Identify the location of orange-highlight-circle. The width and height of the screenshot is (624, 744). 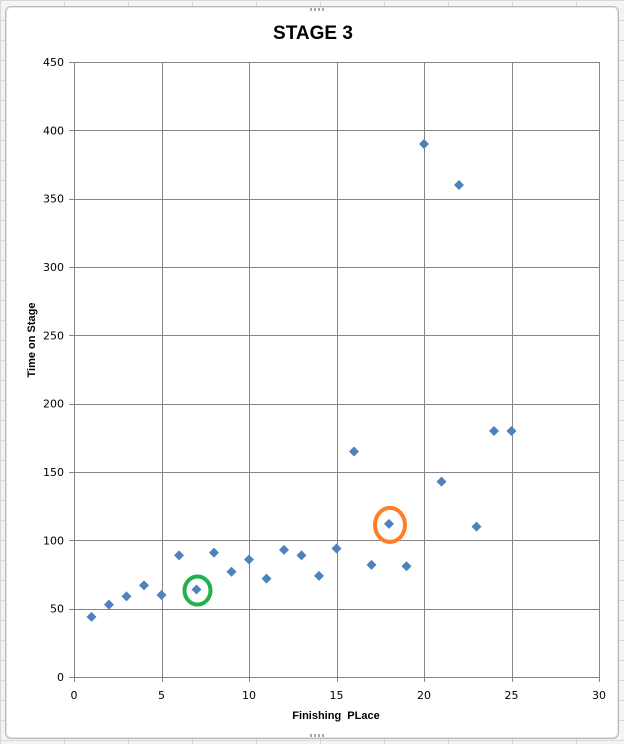
(390, 524).